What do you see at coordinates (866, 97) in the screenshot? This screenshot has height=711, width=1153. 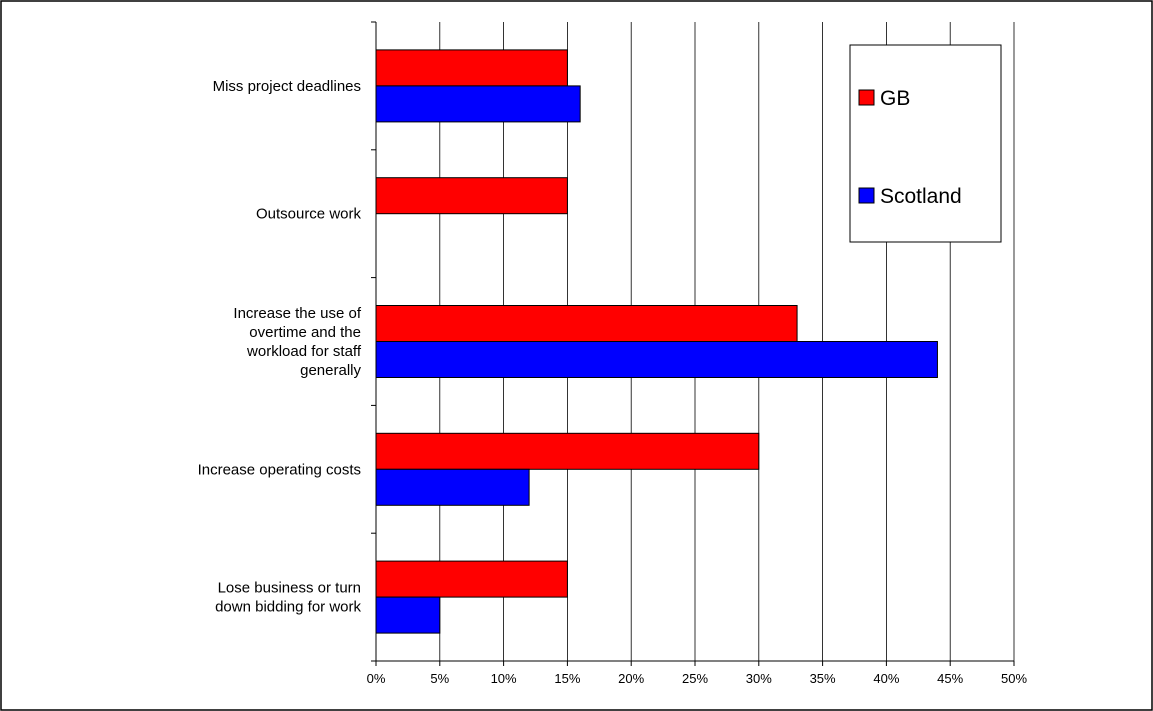 I see `legend-swatch-gb` at bounding box center [866, 97].